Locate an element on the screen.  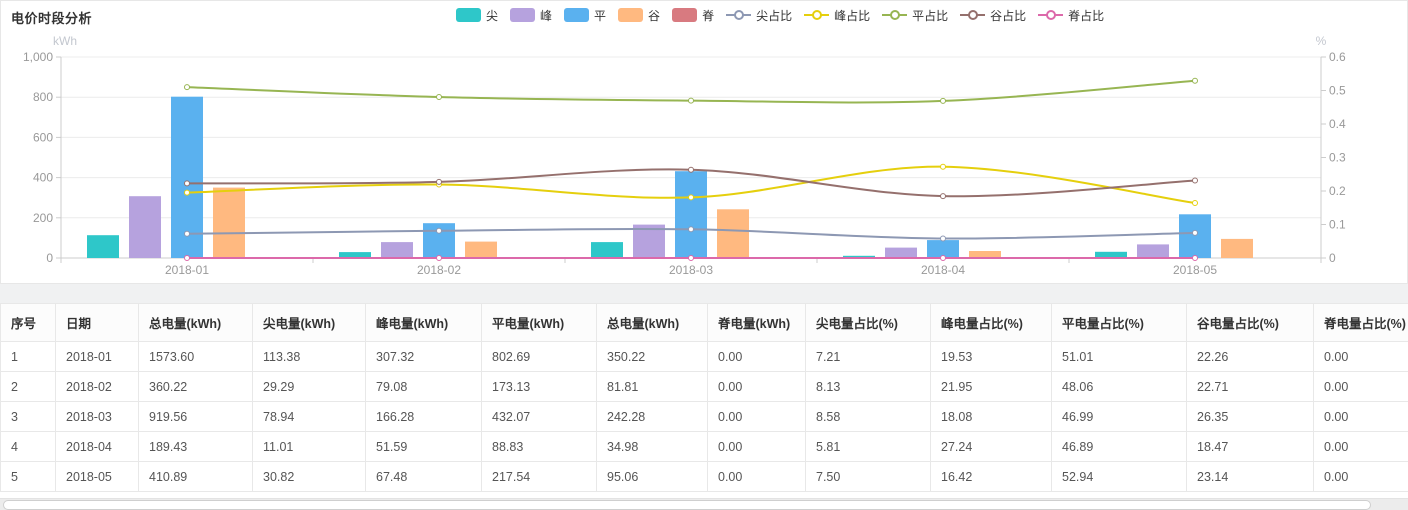
table-cell: 22.26 is located at coordinates (1250, 356).